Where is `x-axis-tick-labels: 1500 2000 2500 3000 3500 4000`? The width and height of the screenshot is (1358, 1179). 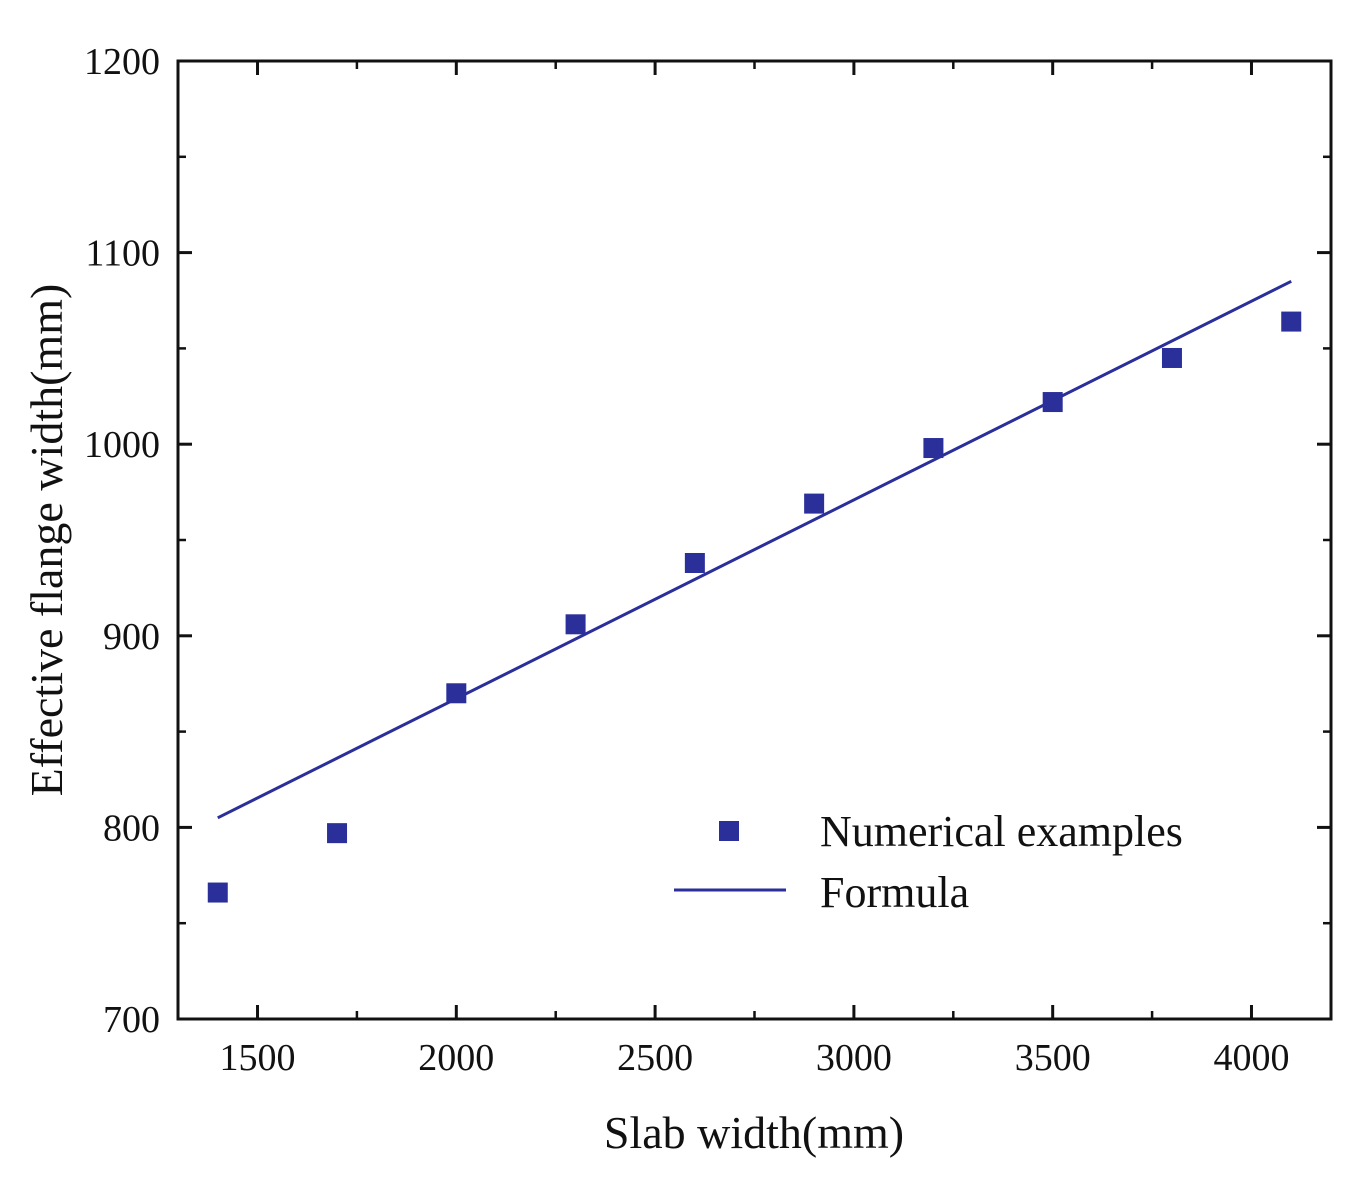
x-axis-tick-labels: 1500 2000 2500 3000 3500 4000 is located at coordinates (755, 1058).